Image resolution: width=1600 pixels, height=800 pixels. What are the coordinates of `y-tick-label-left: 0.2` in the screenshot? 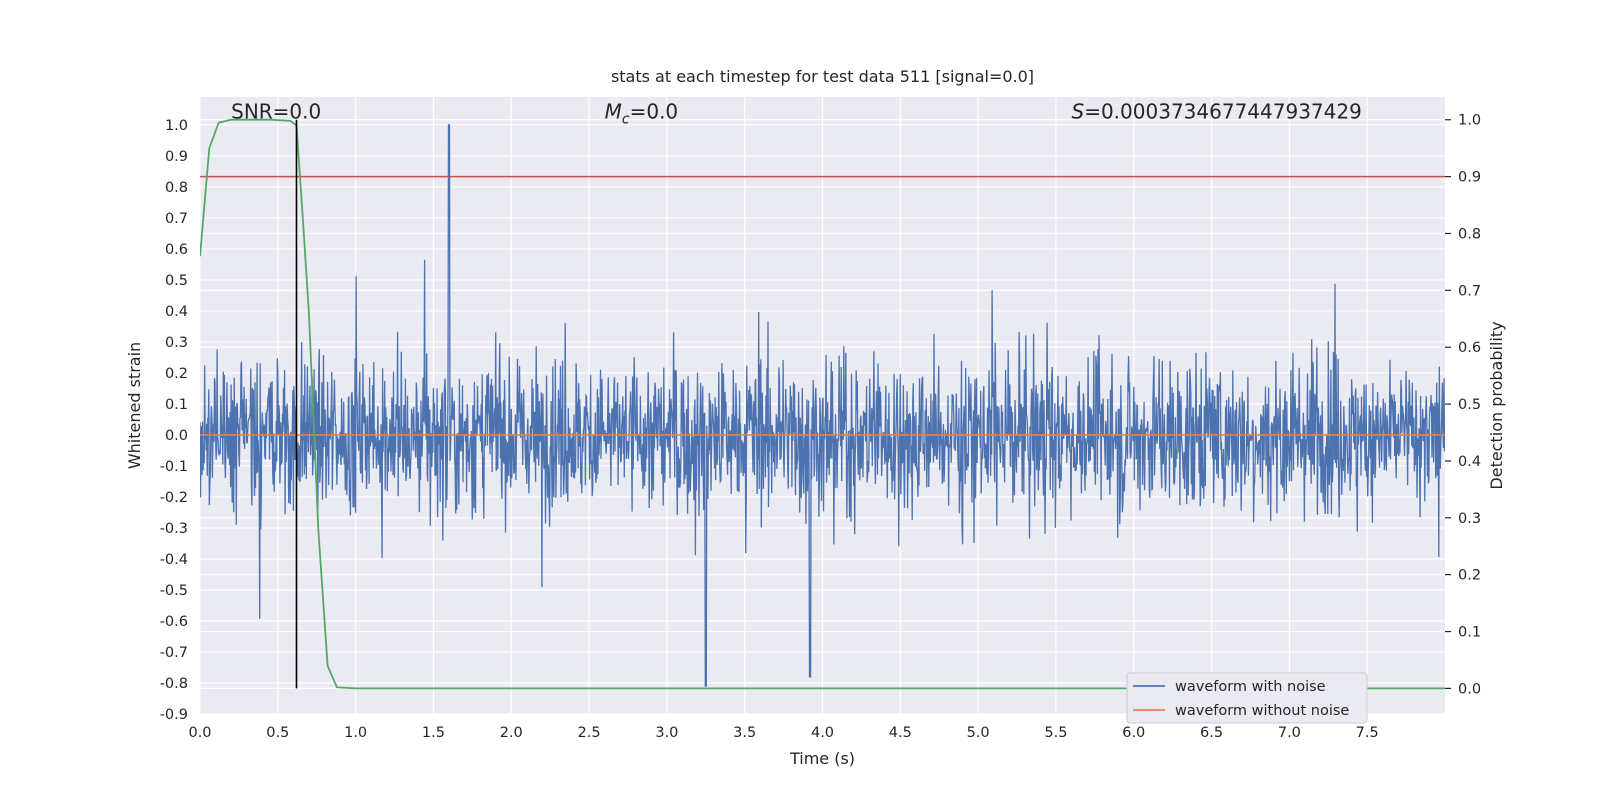 It's located at (176, 374).